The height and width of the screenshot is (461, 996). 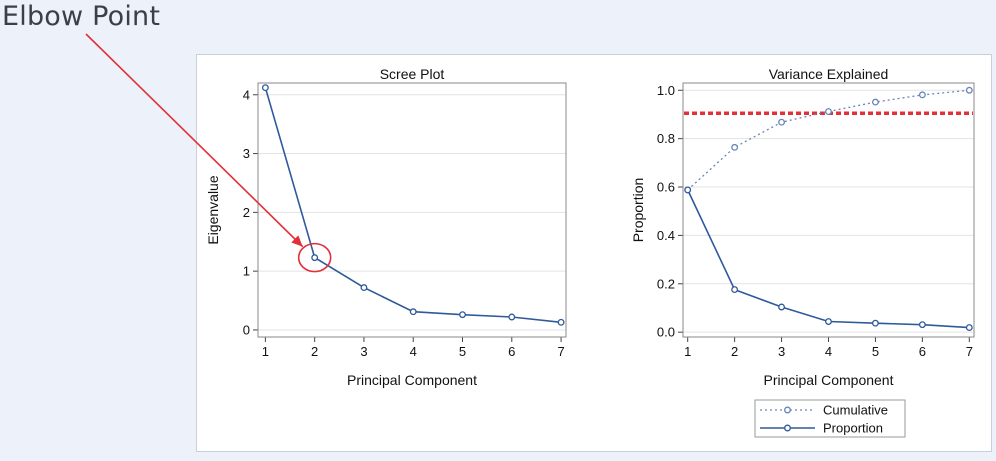 What do you see at coordinates (666, 138) in the screenshot?
I see `variance-y-tick-label: 0.8` at bounding box center [666, 138].